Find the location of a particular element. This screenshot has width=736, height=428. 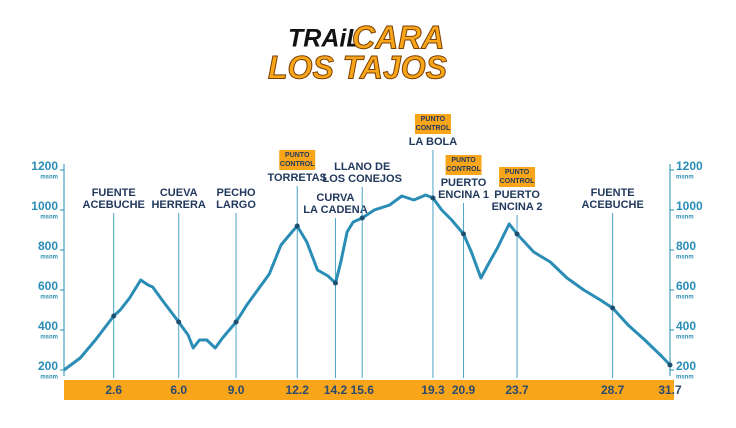

x-tick-label: 23.7 is located at coordinates (517, 390).